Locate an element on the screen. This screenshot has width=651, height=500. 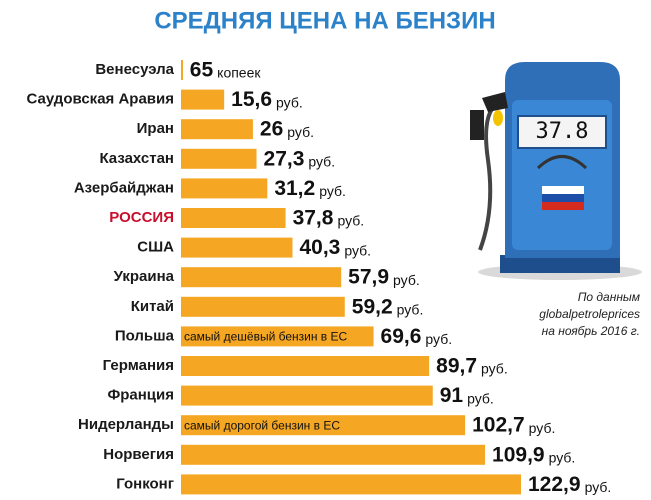
value-label: 37,8 is located at coordinates (313, 218).